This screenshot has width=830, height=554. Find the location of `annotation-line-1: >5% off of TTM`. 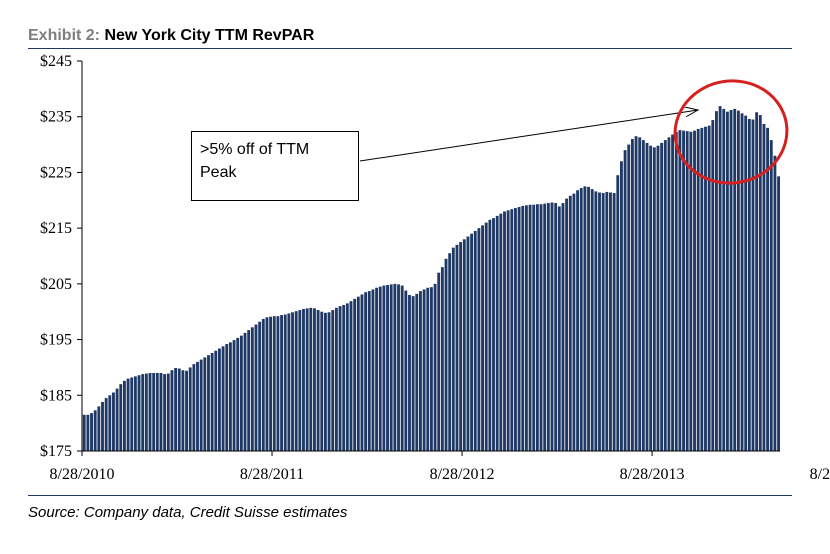

annotation-line-1: >5% off of TTM is located at coordinates (255, 149).